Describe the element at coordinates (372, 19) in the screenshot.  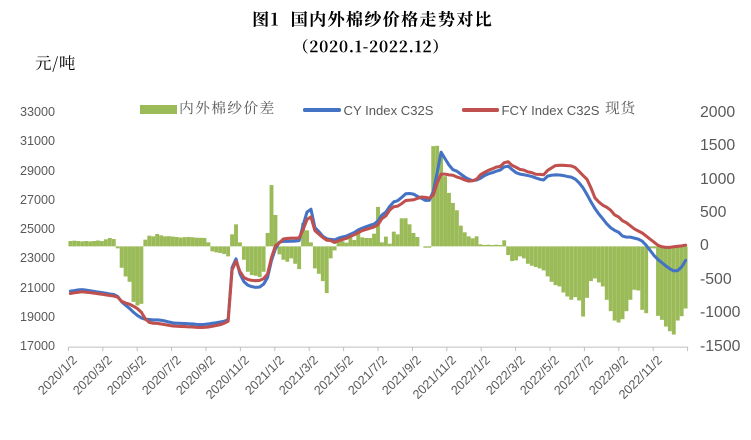
I see `chart-title` at that location.